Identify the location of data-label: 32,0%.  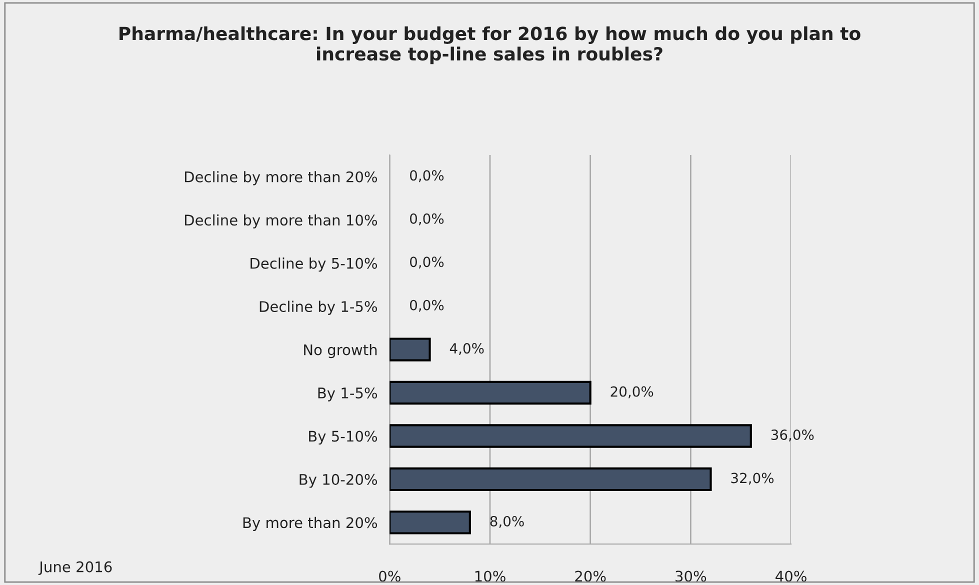
(752, 478).